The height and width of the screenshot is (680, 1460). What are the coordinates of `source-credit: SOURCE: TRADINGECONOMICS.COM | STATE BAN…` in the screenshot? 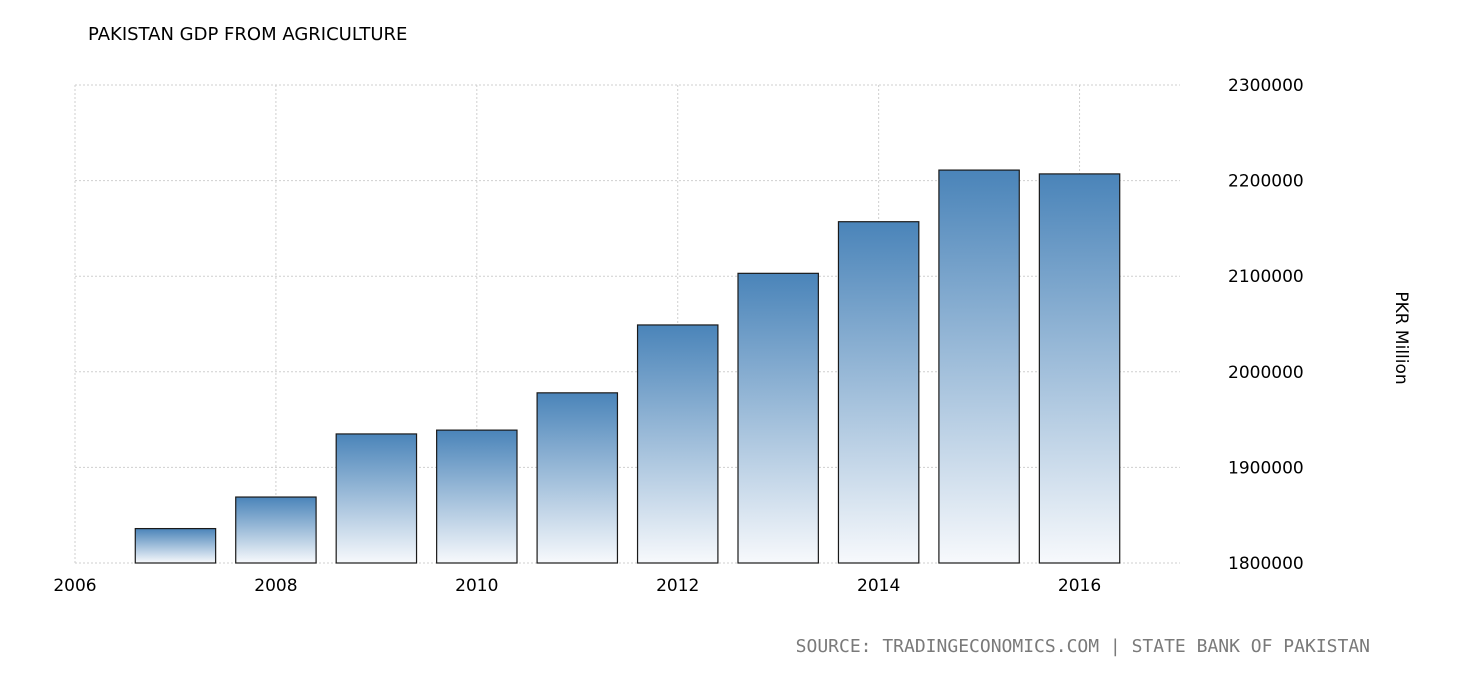 It's located at (1083, 646).